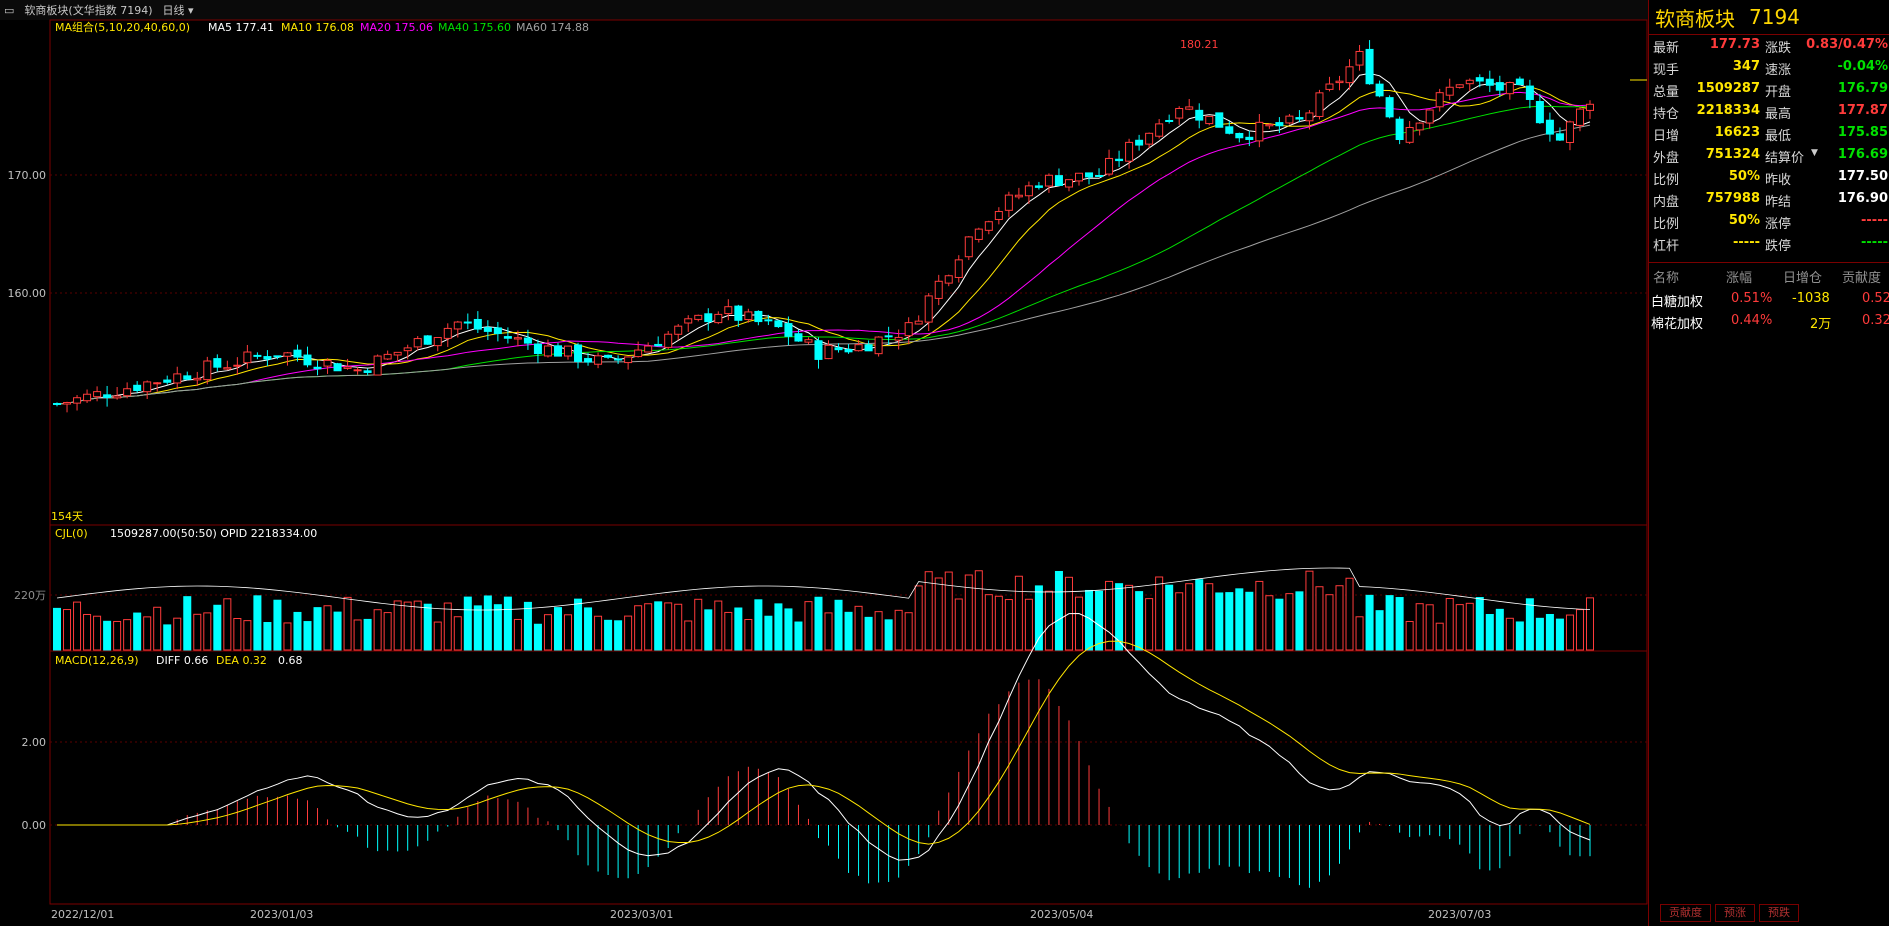  I want to click on quote-value: 50%, so click(1744, 176).